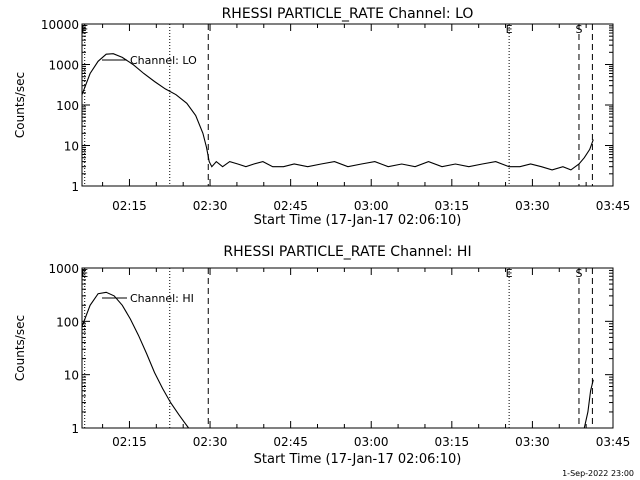 Image resolution: width=640 pixels, height=480 pixels. Describe the element at coordinates (347, 252) in the screenshot. I see `chart-title: RHESSI PARTICLE_RATE Channel: HI` at that location.